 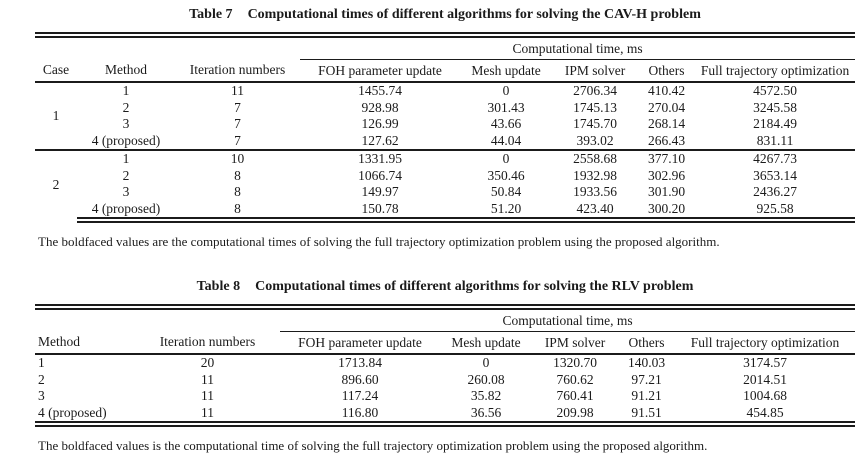 I want to click on foh-cell: 928.98, so click(x=380, y=107).